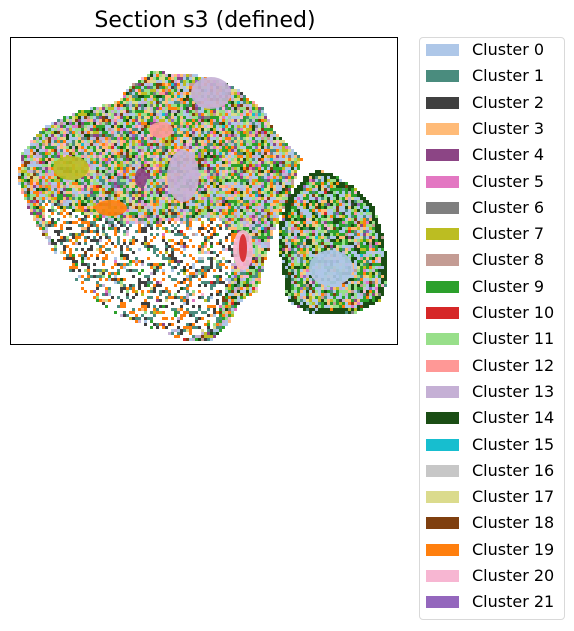  I want to click on chart-title: Section s3 (defined), so click(205, 20).